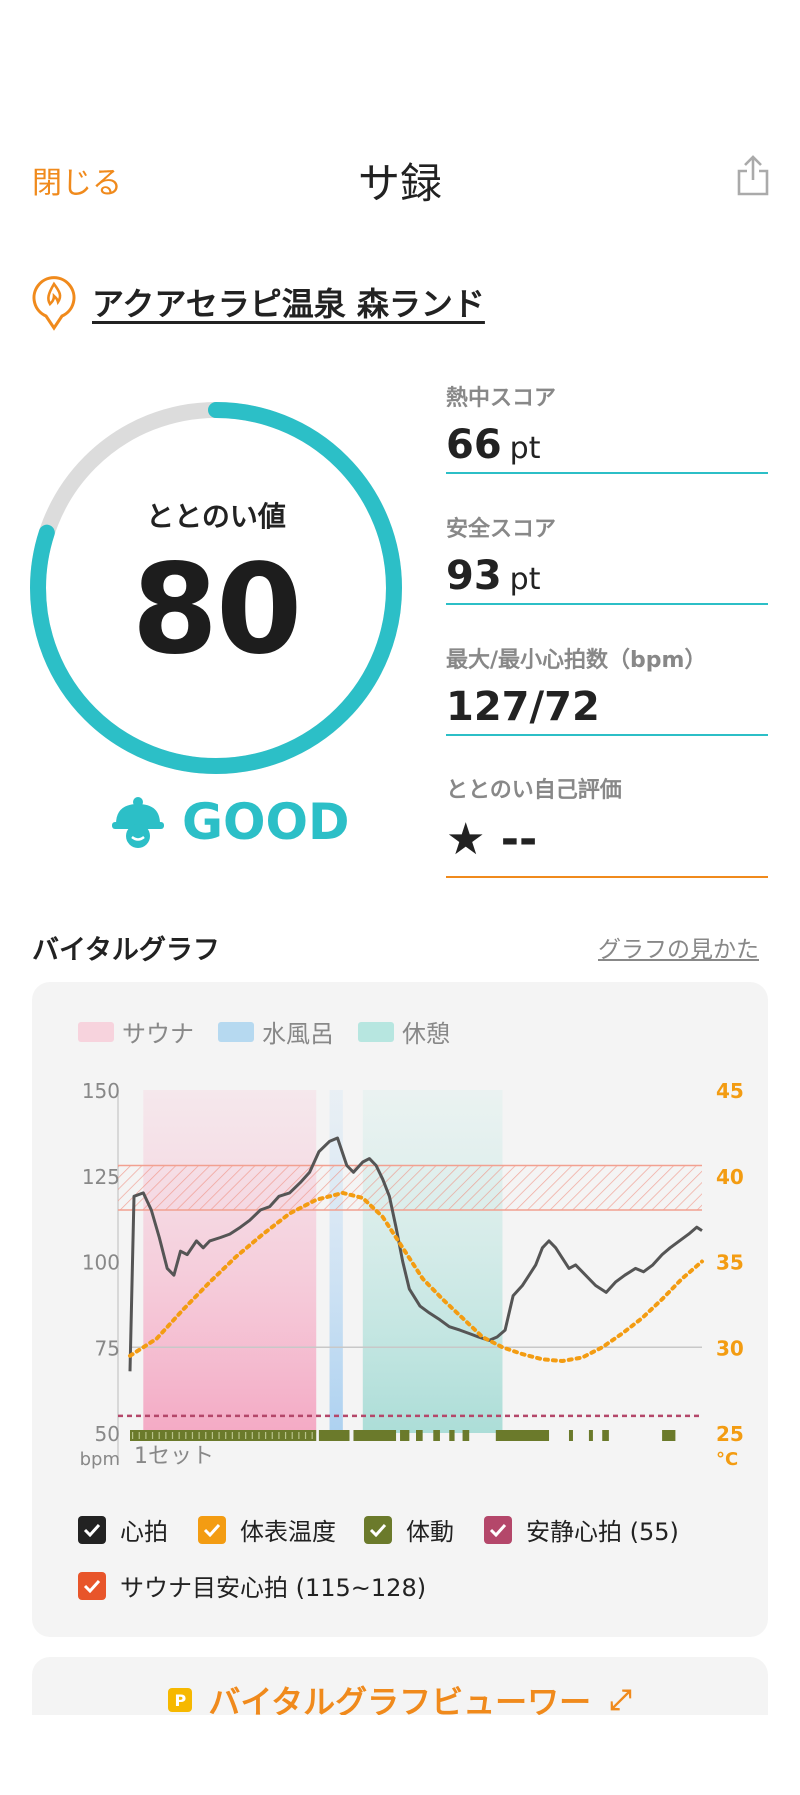 The width and height of the screenshot is (800, 1795). What do you see at coordinates (523, 707) in the screenshot?
I see `heart-rate-value: 127/72` at bounding box center [523, 707].